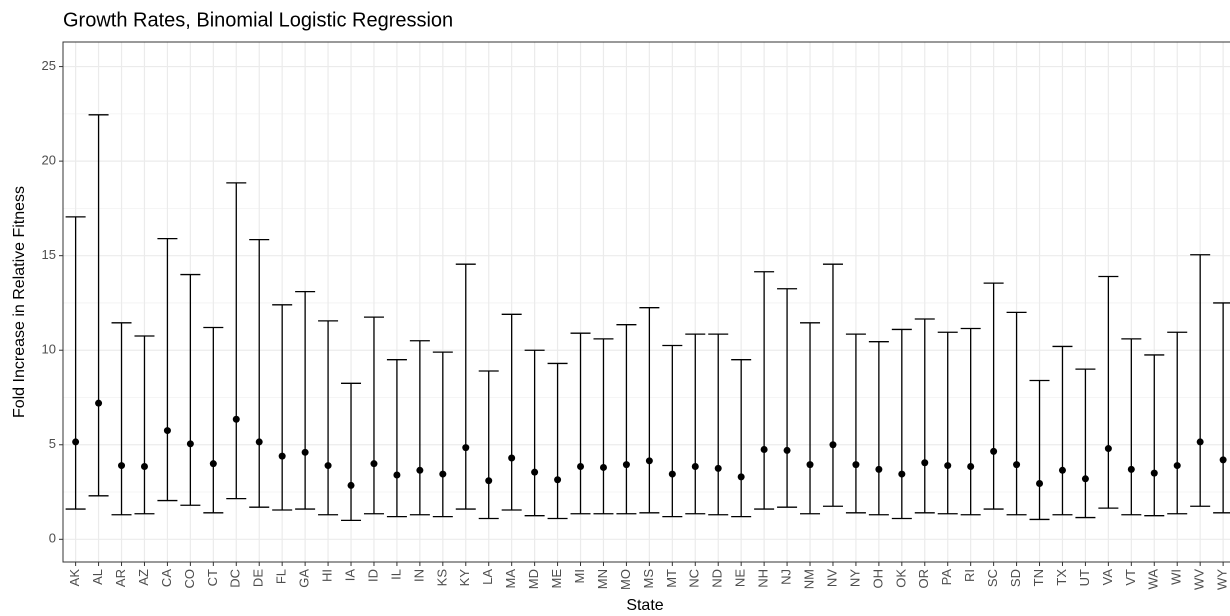 This screenshot has width=1230, height=616. Describe the element at coordinates (487, 577) in the screenshot. I see `x-tick-label: LA` at that location.